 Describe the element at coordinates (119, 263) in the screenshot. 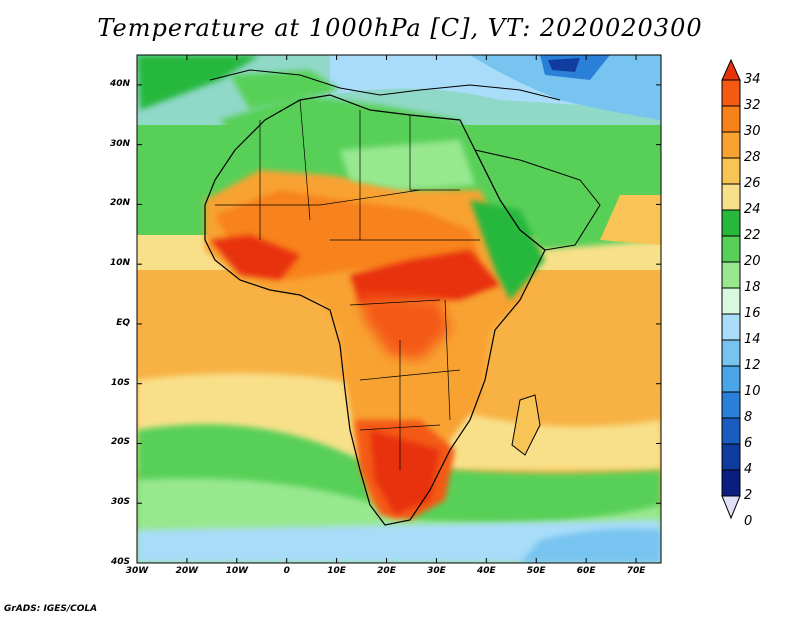

I see `lat-tick-label: 10N` at that location.